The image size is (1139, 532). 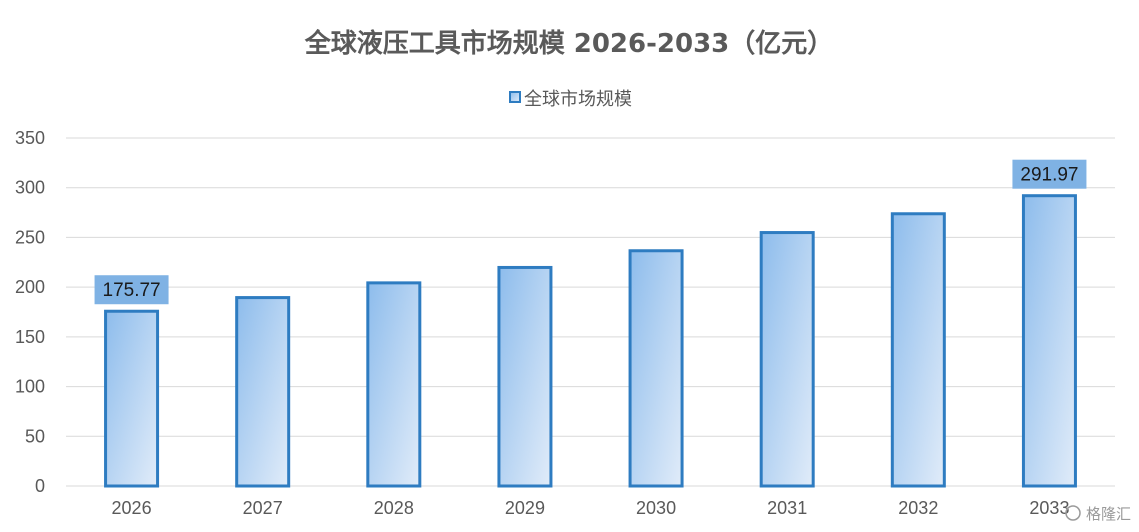 I want to click on bar-2030, so click(x=656, y=368).